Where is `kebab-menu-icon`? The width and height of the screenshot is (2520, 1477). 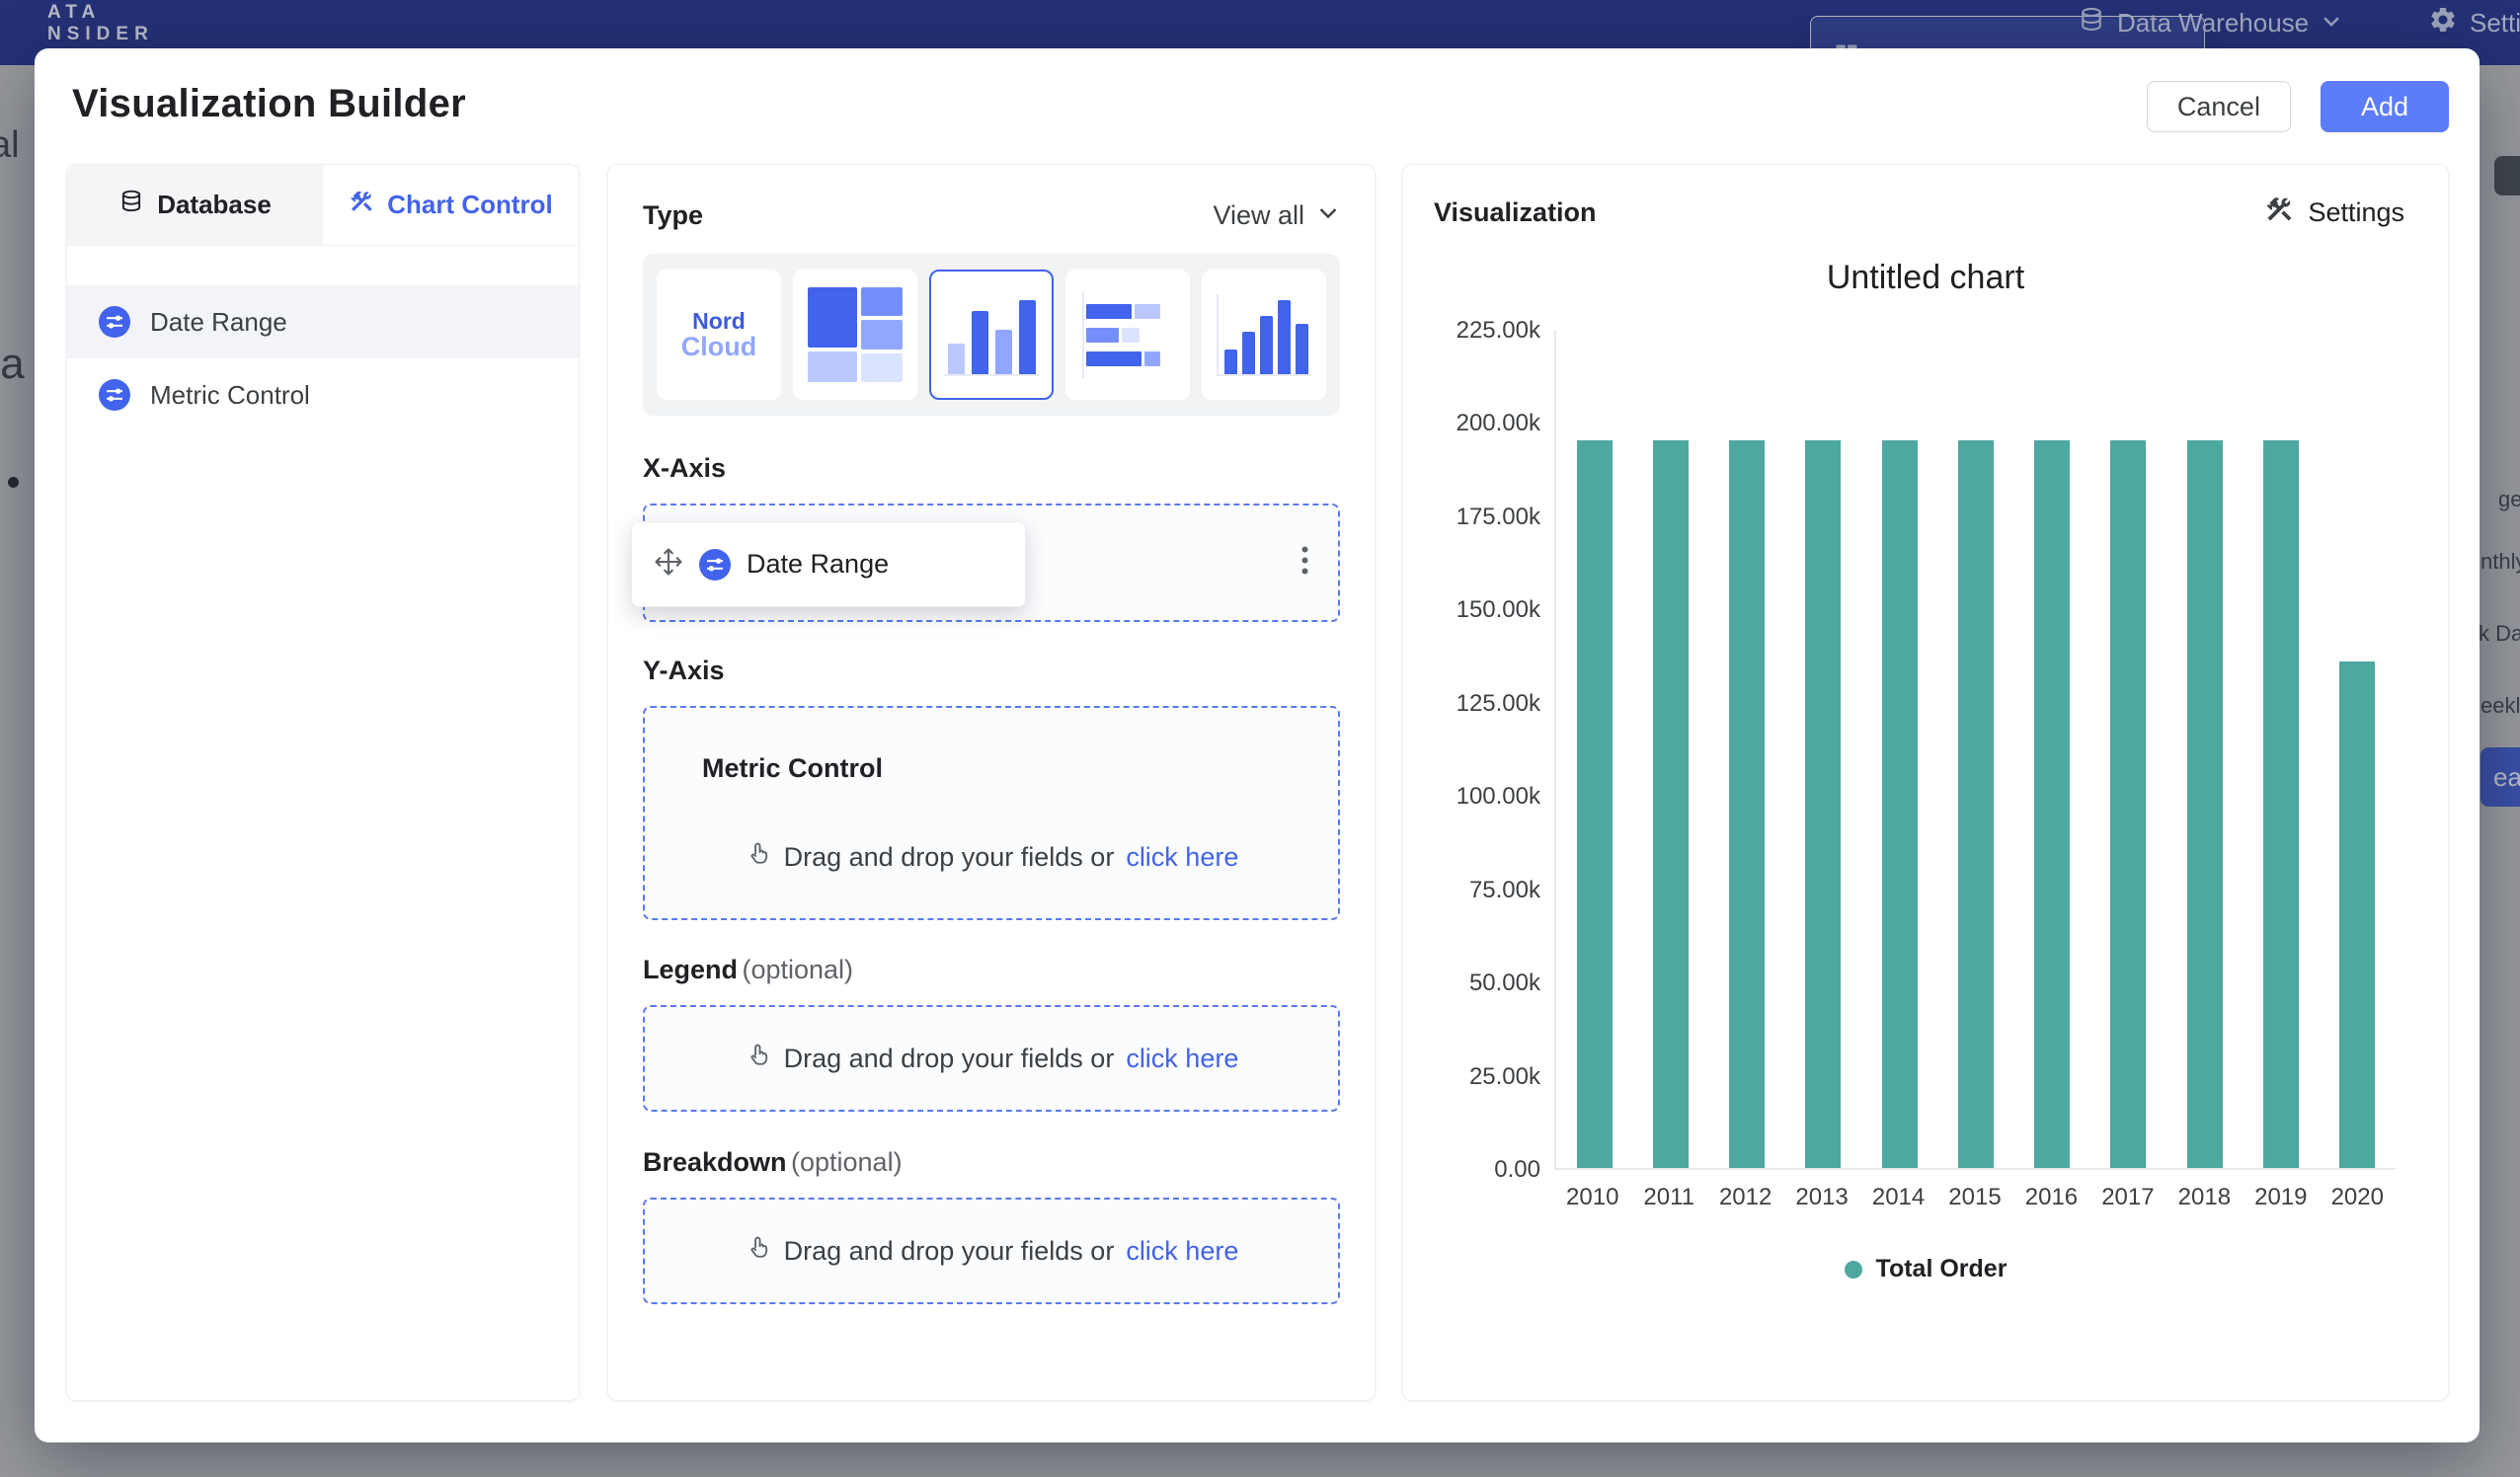
kebab-menu-icon is located at coordinates (1305, 563).